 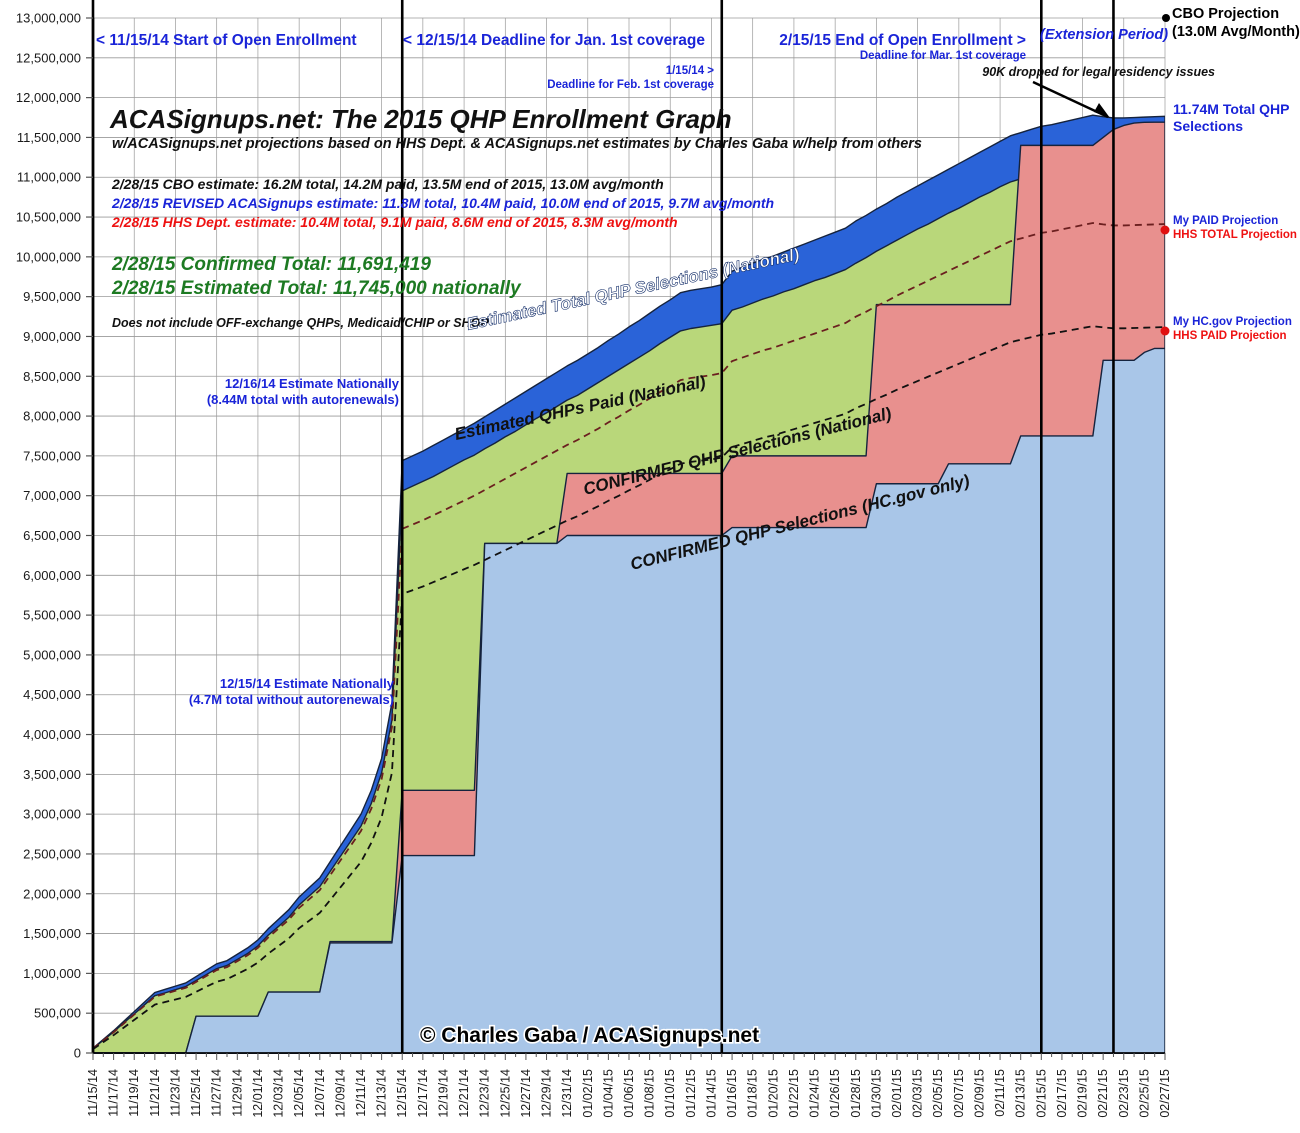 What do you see at coordinates (589, 1035) in the screenshot?
I see `copyright-text: © Charles Gaba / ACASignups.net` at bounding box center [589, 1035].